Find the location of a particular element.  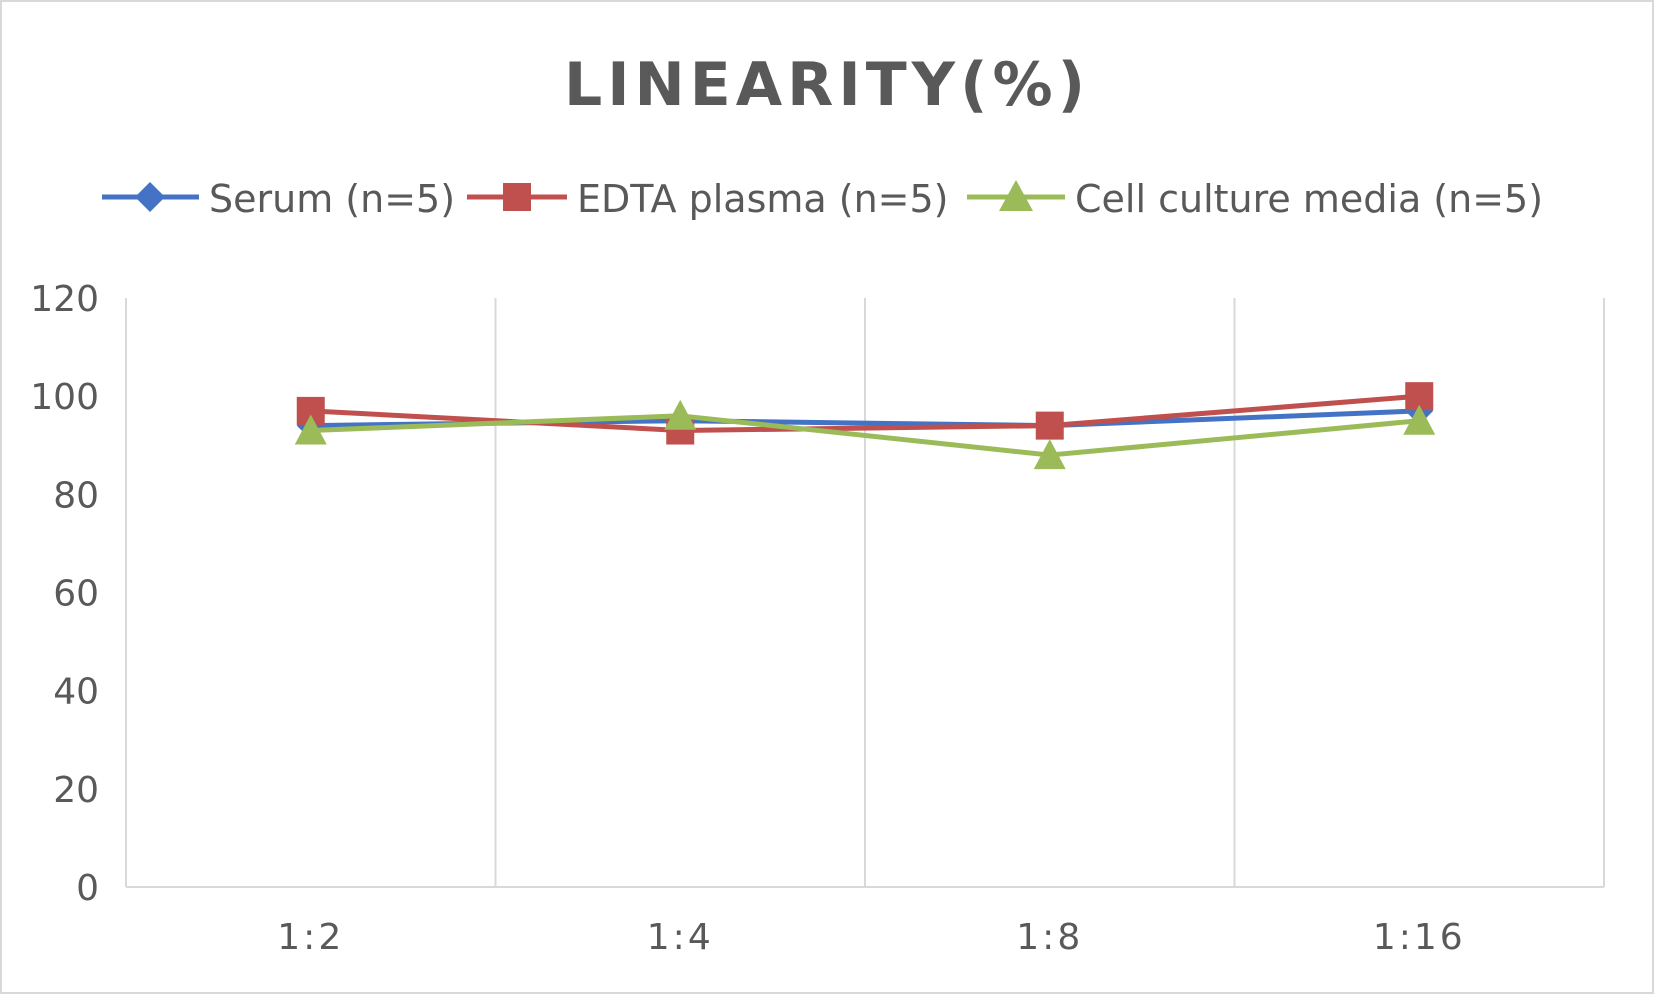

y-tick-label: 100 is located at coordinates (64, 397).